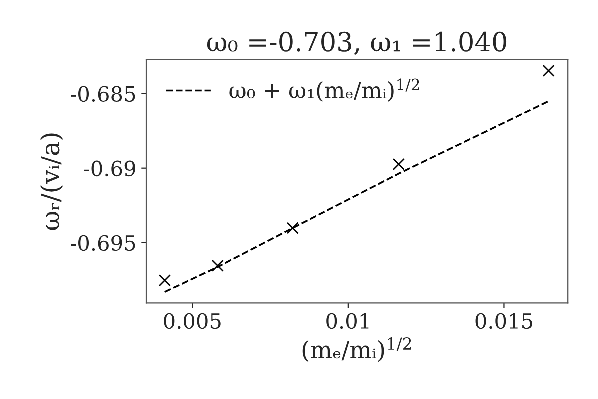 The height and width of the screenshot is (399, 598). I want to click on legend-label: ω₀ + ω₁(mₑ/mᵢ)$^{1/2}$, so click(325, 90).